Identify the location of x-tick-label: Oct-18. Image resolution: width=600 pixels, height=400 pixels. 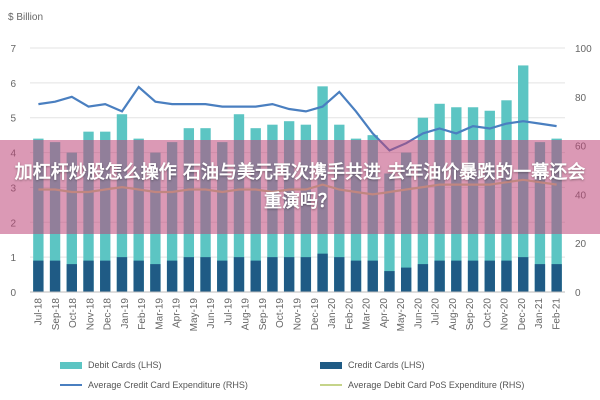
(73, 313).